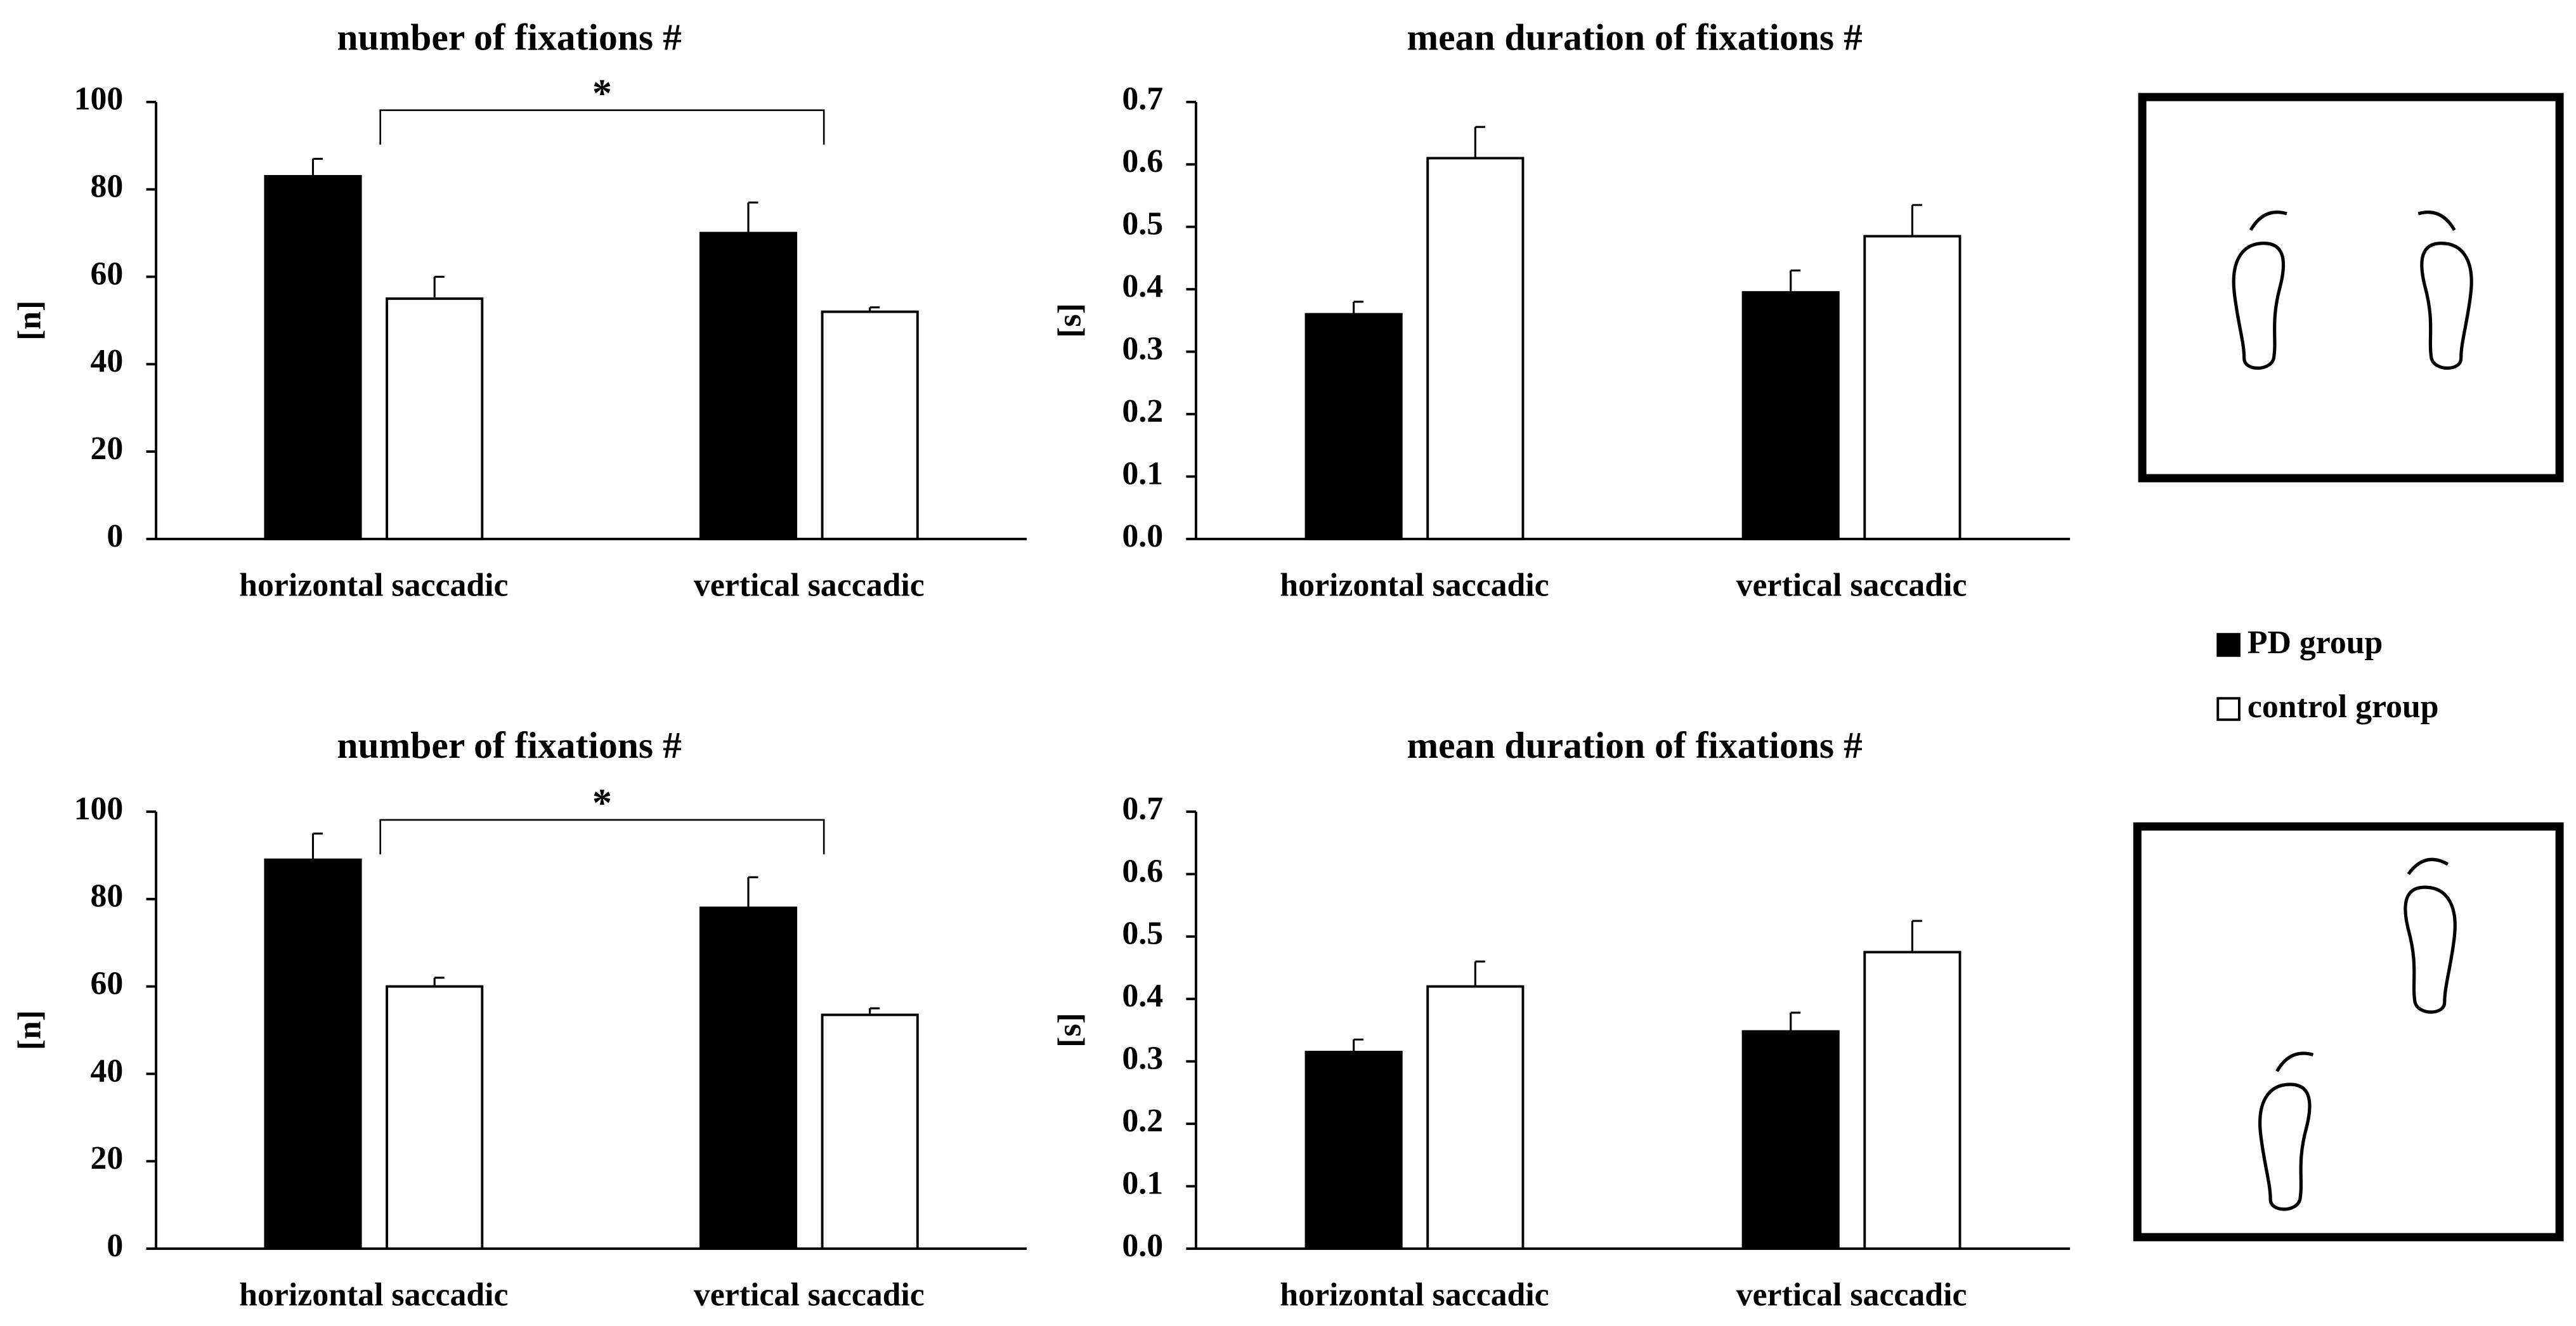  Describe the element at coordinates (2343, 707) in the screenshot. I see `legend-label: control group` at that location.